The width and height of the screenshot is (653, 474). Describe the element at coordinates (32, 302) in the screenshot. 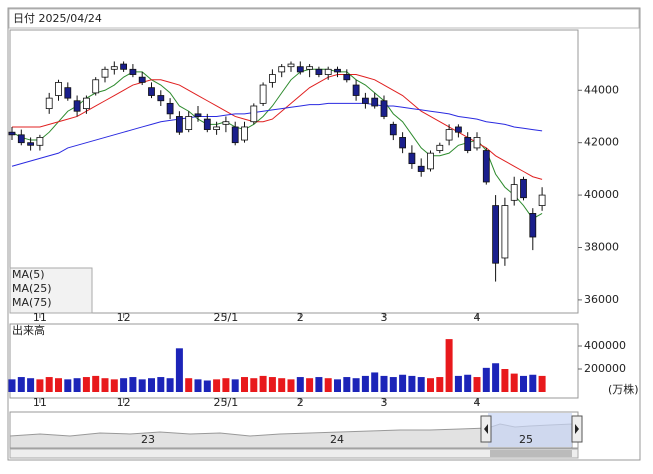

I see `legend-entry: MA(75)` at that location.